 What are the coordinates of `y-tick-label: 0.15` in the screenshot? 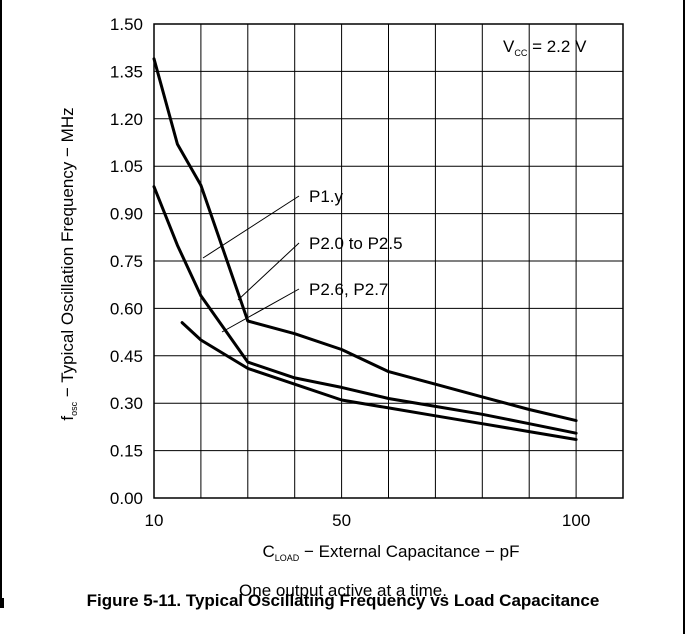 It's located at (126, 451).